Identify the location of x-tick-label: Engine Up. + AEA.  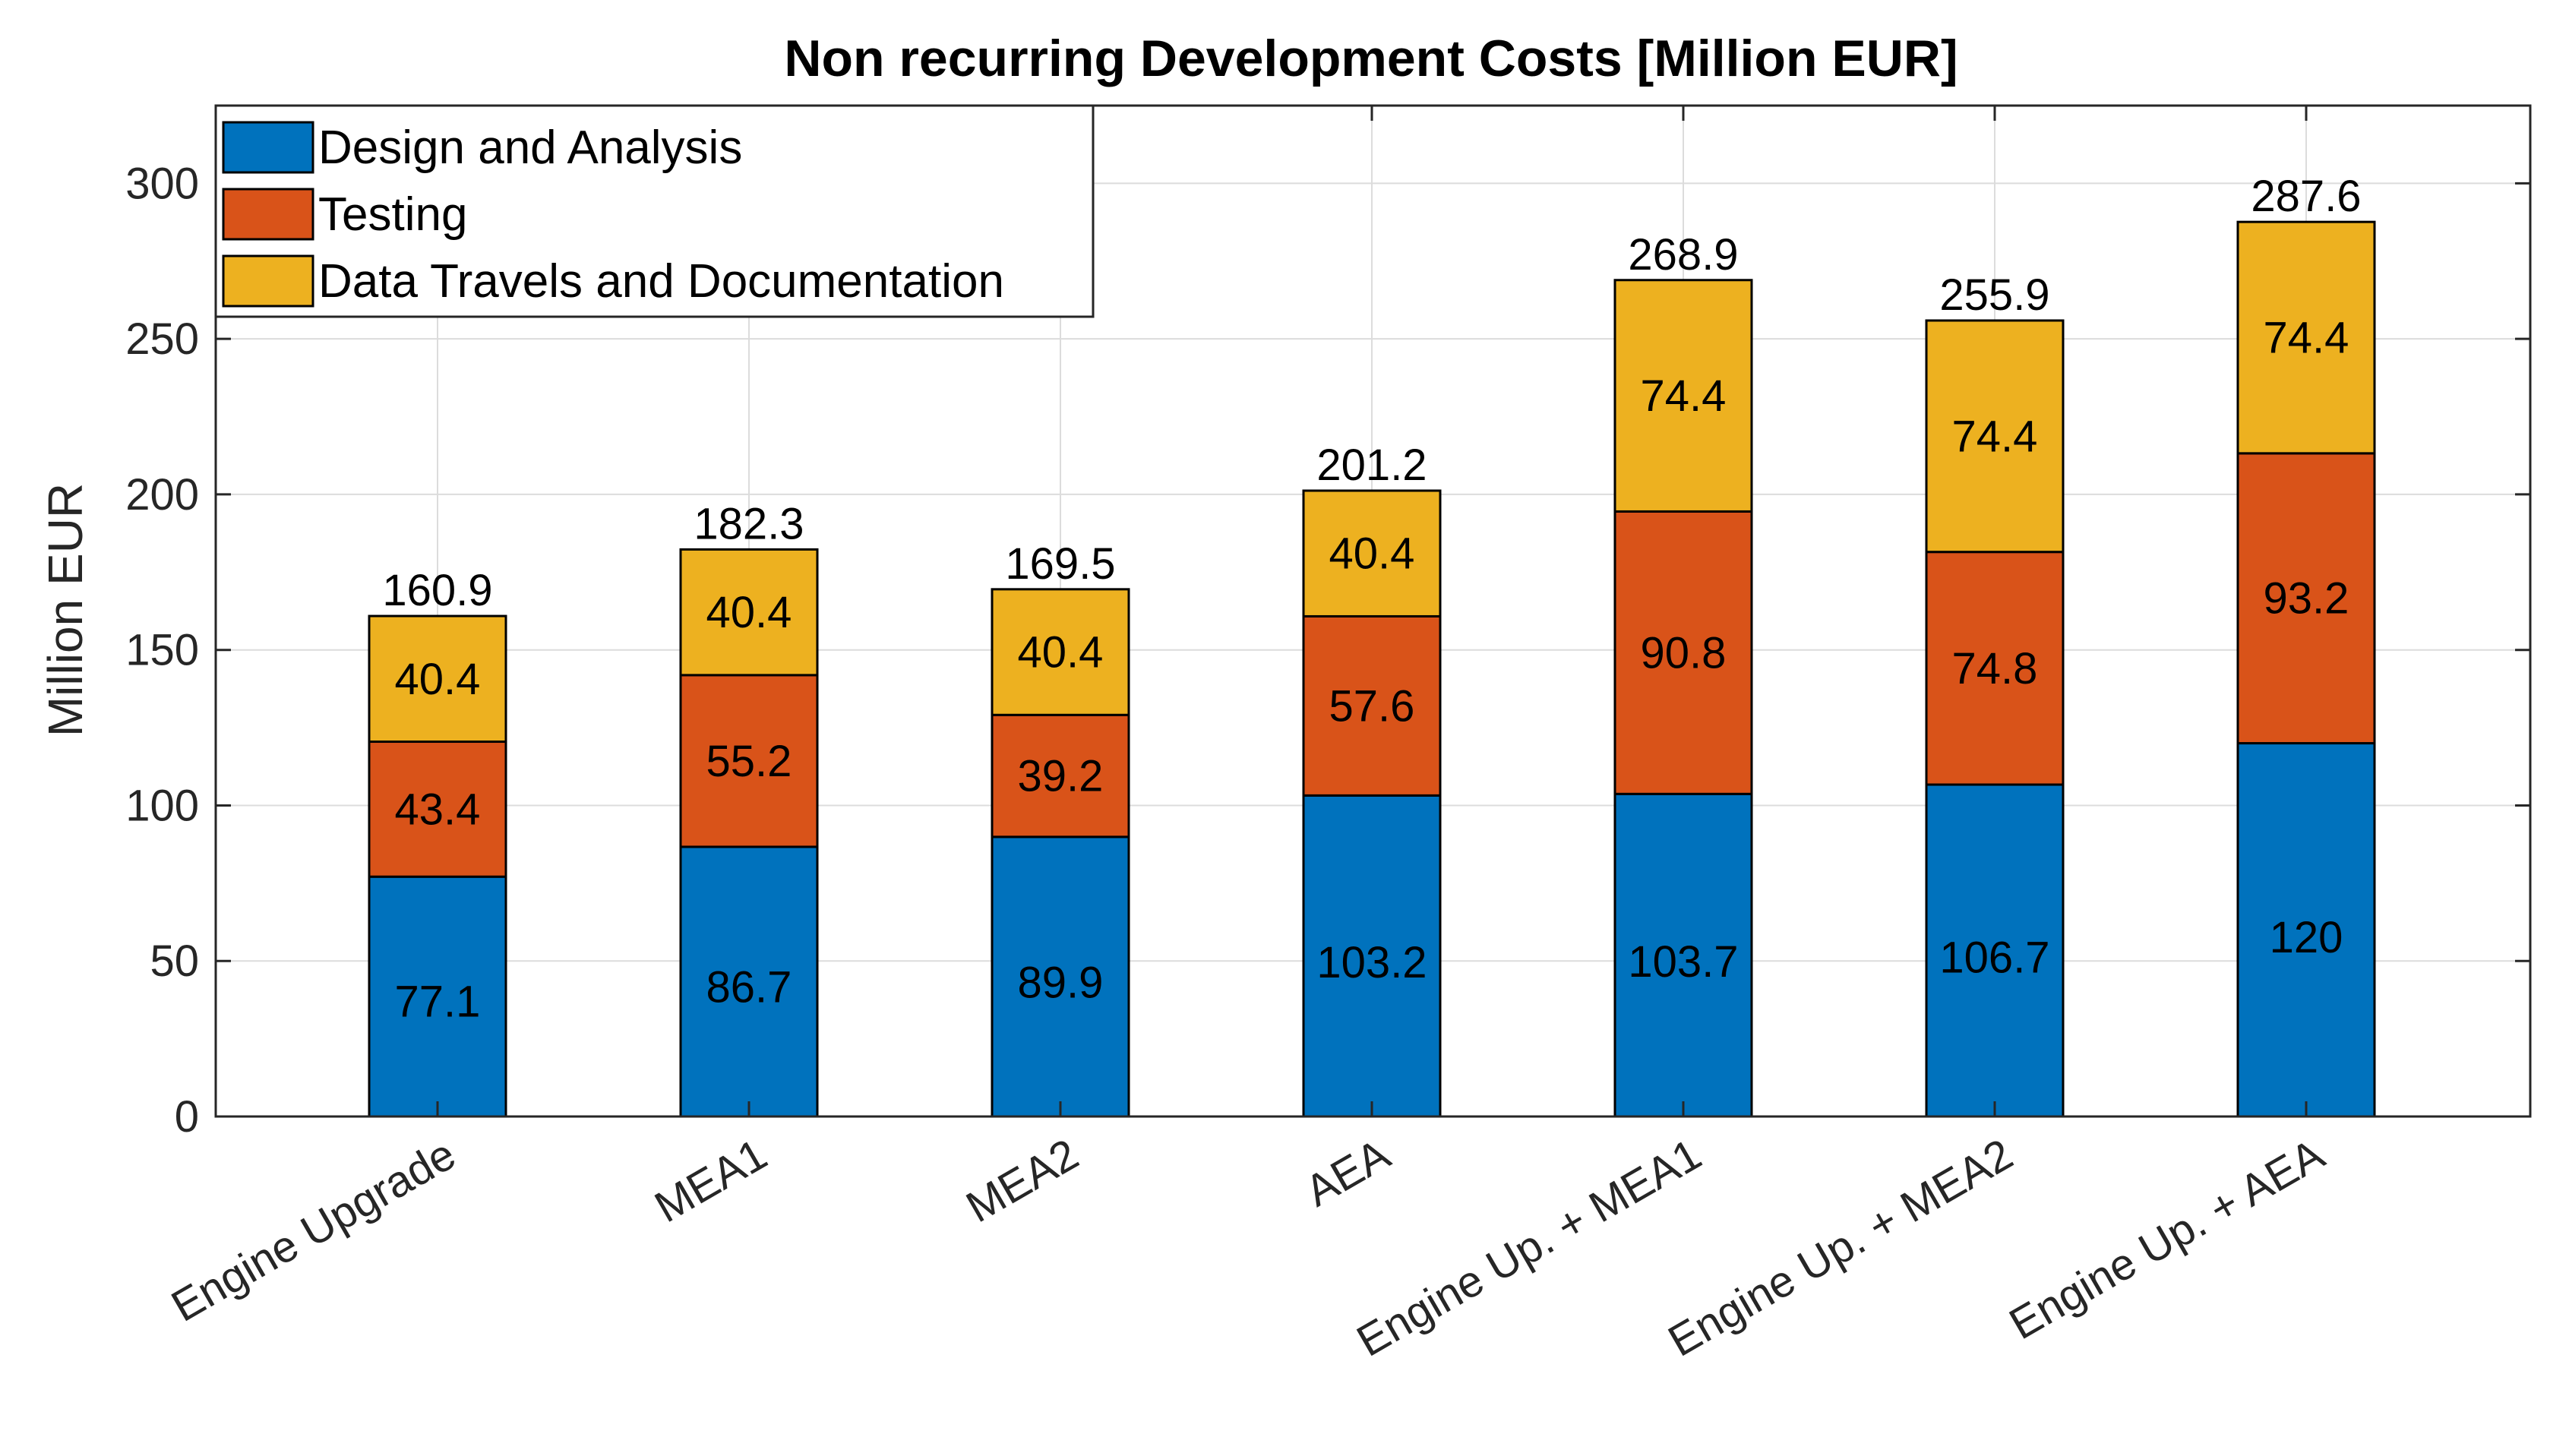
(2166, 1239).